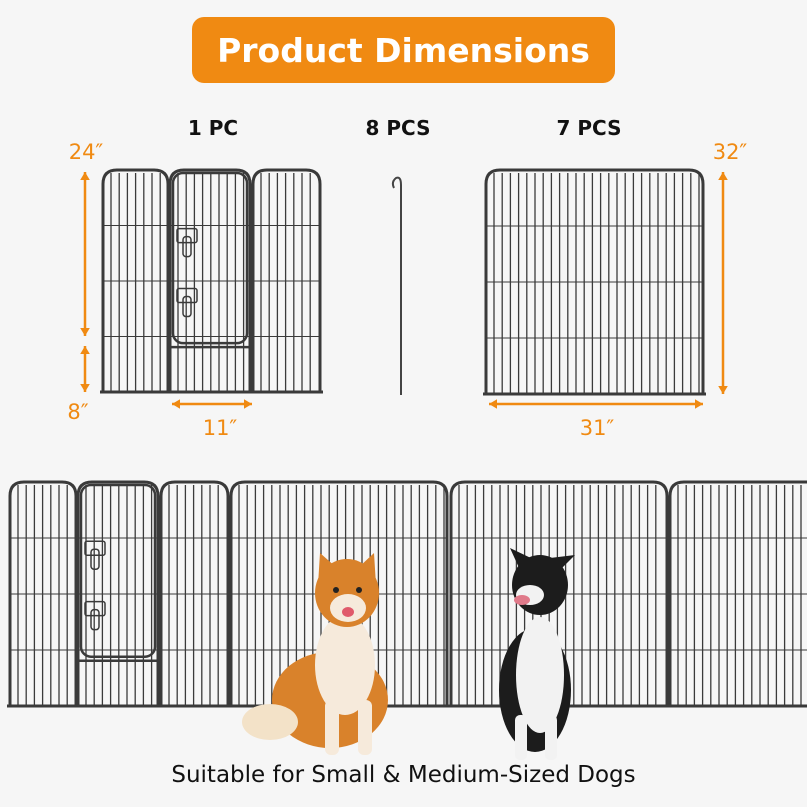  Describe the element at coordinates (348, 612) in the screenshot. I see `shiba-tongue` at that location.